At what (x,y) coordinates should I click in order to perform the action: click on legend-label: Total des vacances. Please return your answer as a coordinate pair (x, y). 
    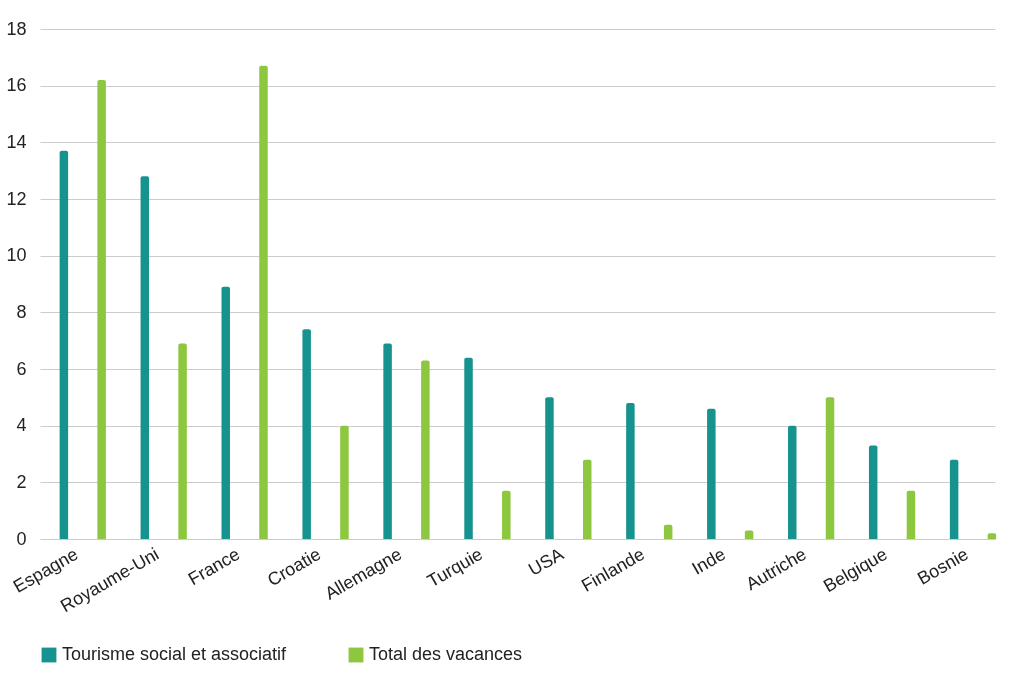
    Looking at the image, I should click on (446, 654).